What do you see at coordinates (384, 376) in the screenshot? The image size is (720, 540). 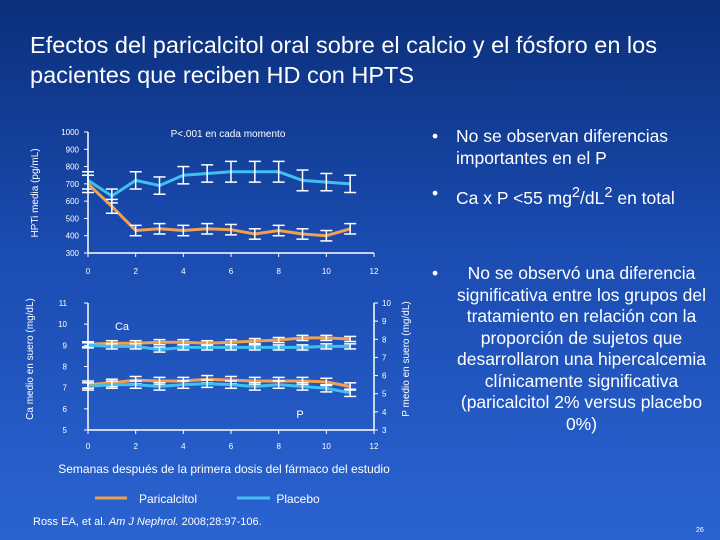 I see `p-y-tick-label: 6` at bounding box center [384, 376].